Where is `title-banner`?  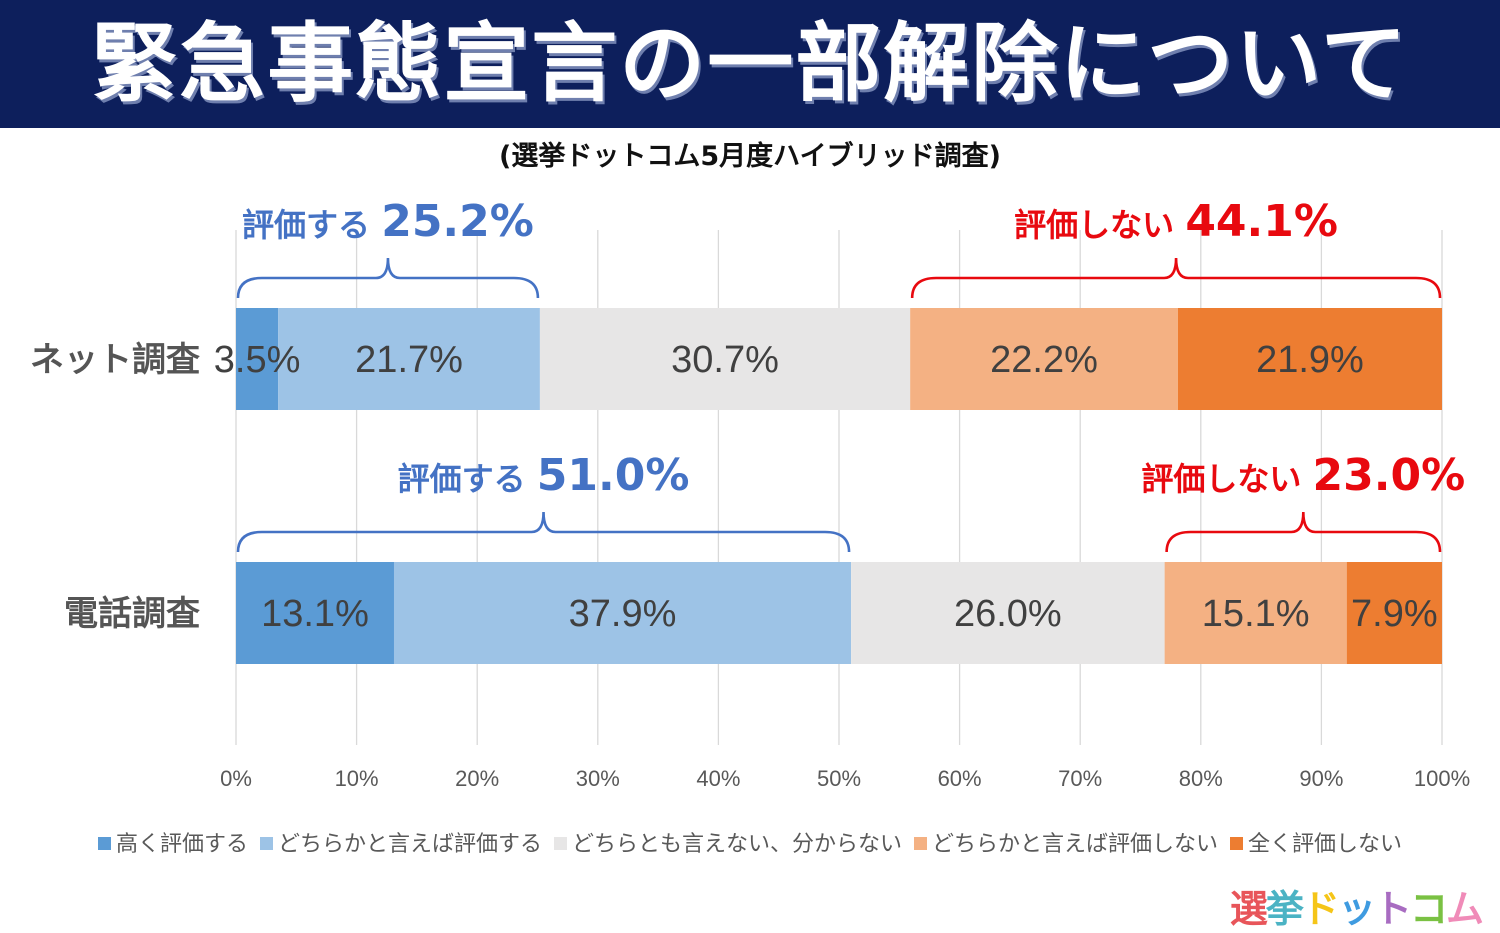
title-banner is located at coordinates (750, 64).